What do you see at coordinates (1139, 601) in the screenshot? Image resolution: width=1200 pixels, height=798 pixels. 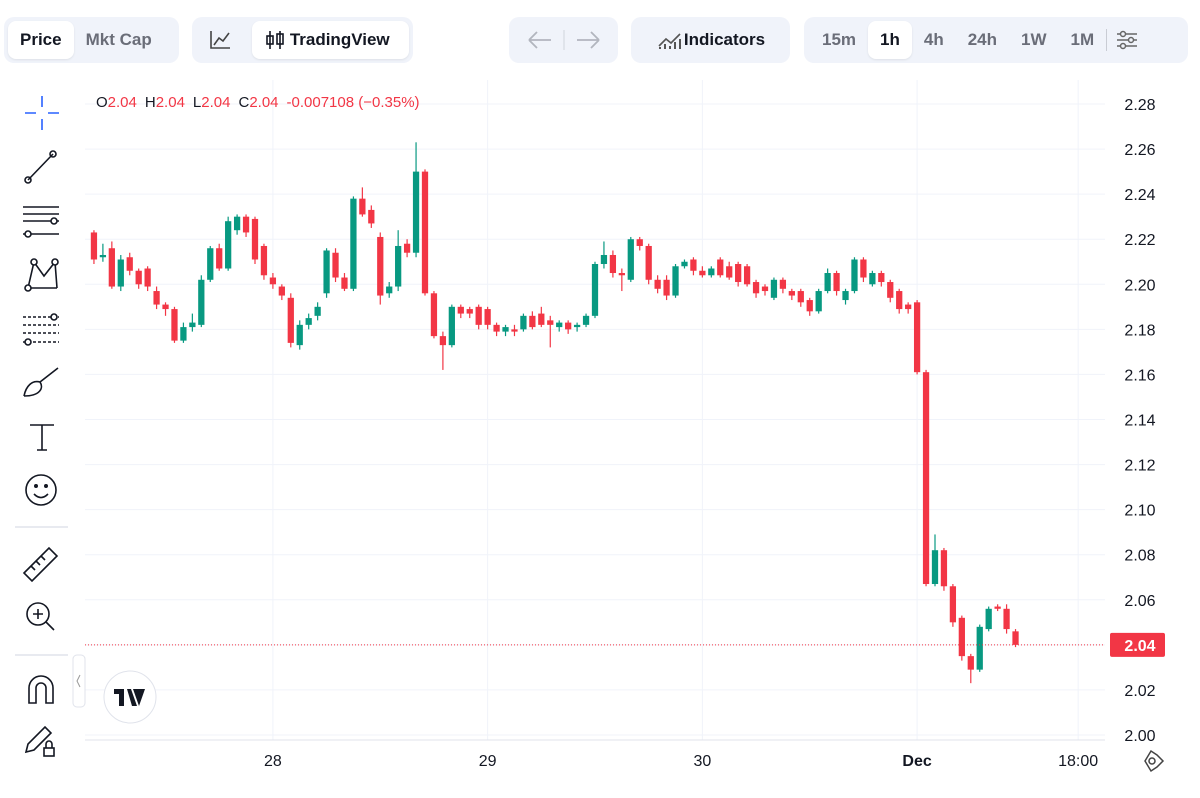 I see `y-tick-label: 2.06` at bounding box center [1139, 601].